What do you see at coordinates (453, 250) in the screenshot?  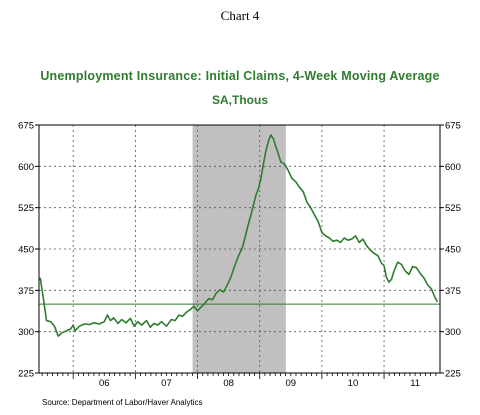 I see `y-tick-label-right: 450` at bounding box center [453, 250].